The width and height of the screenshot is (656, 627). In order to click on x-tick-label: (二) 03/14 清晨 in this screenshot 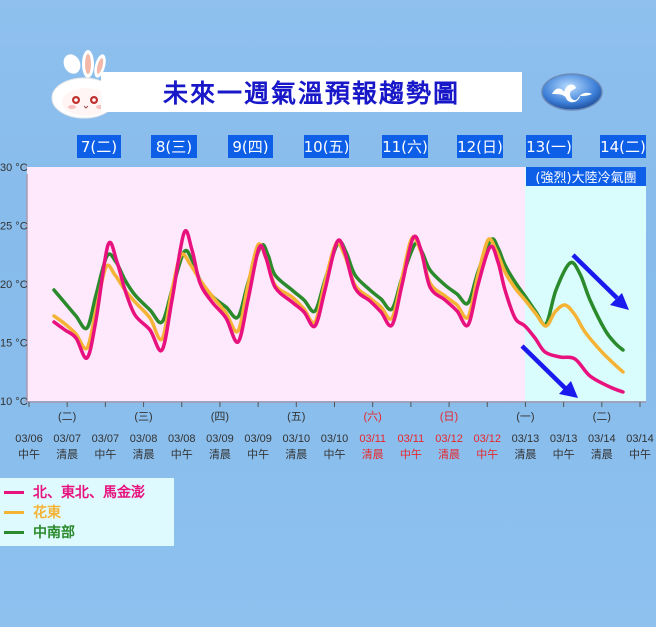, I will do `click(602, 436)`.